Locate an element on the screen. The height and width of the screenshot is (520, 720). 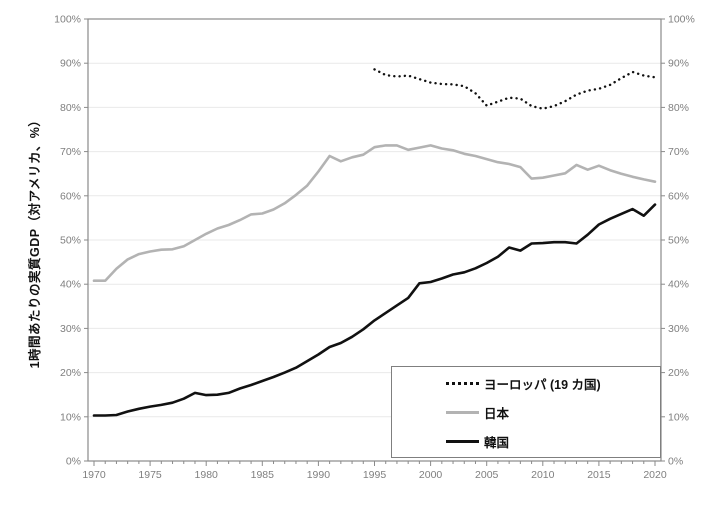
x-tick-label: 2015 is located at coordinates (599, 475).